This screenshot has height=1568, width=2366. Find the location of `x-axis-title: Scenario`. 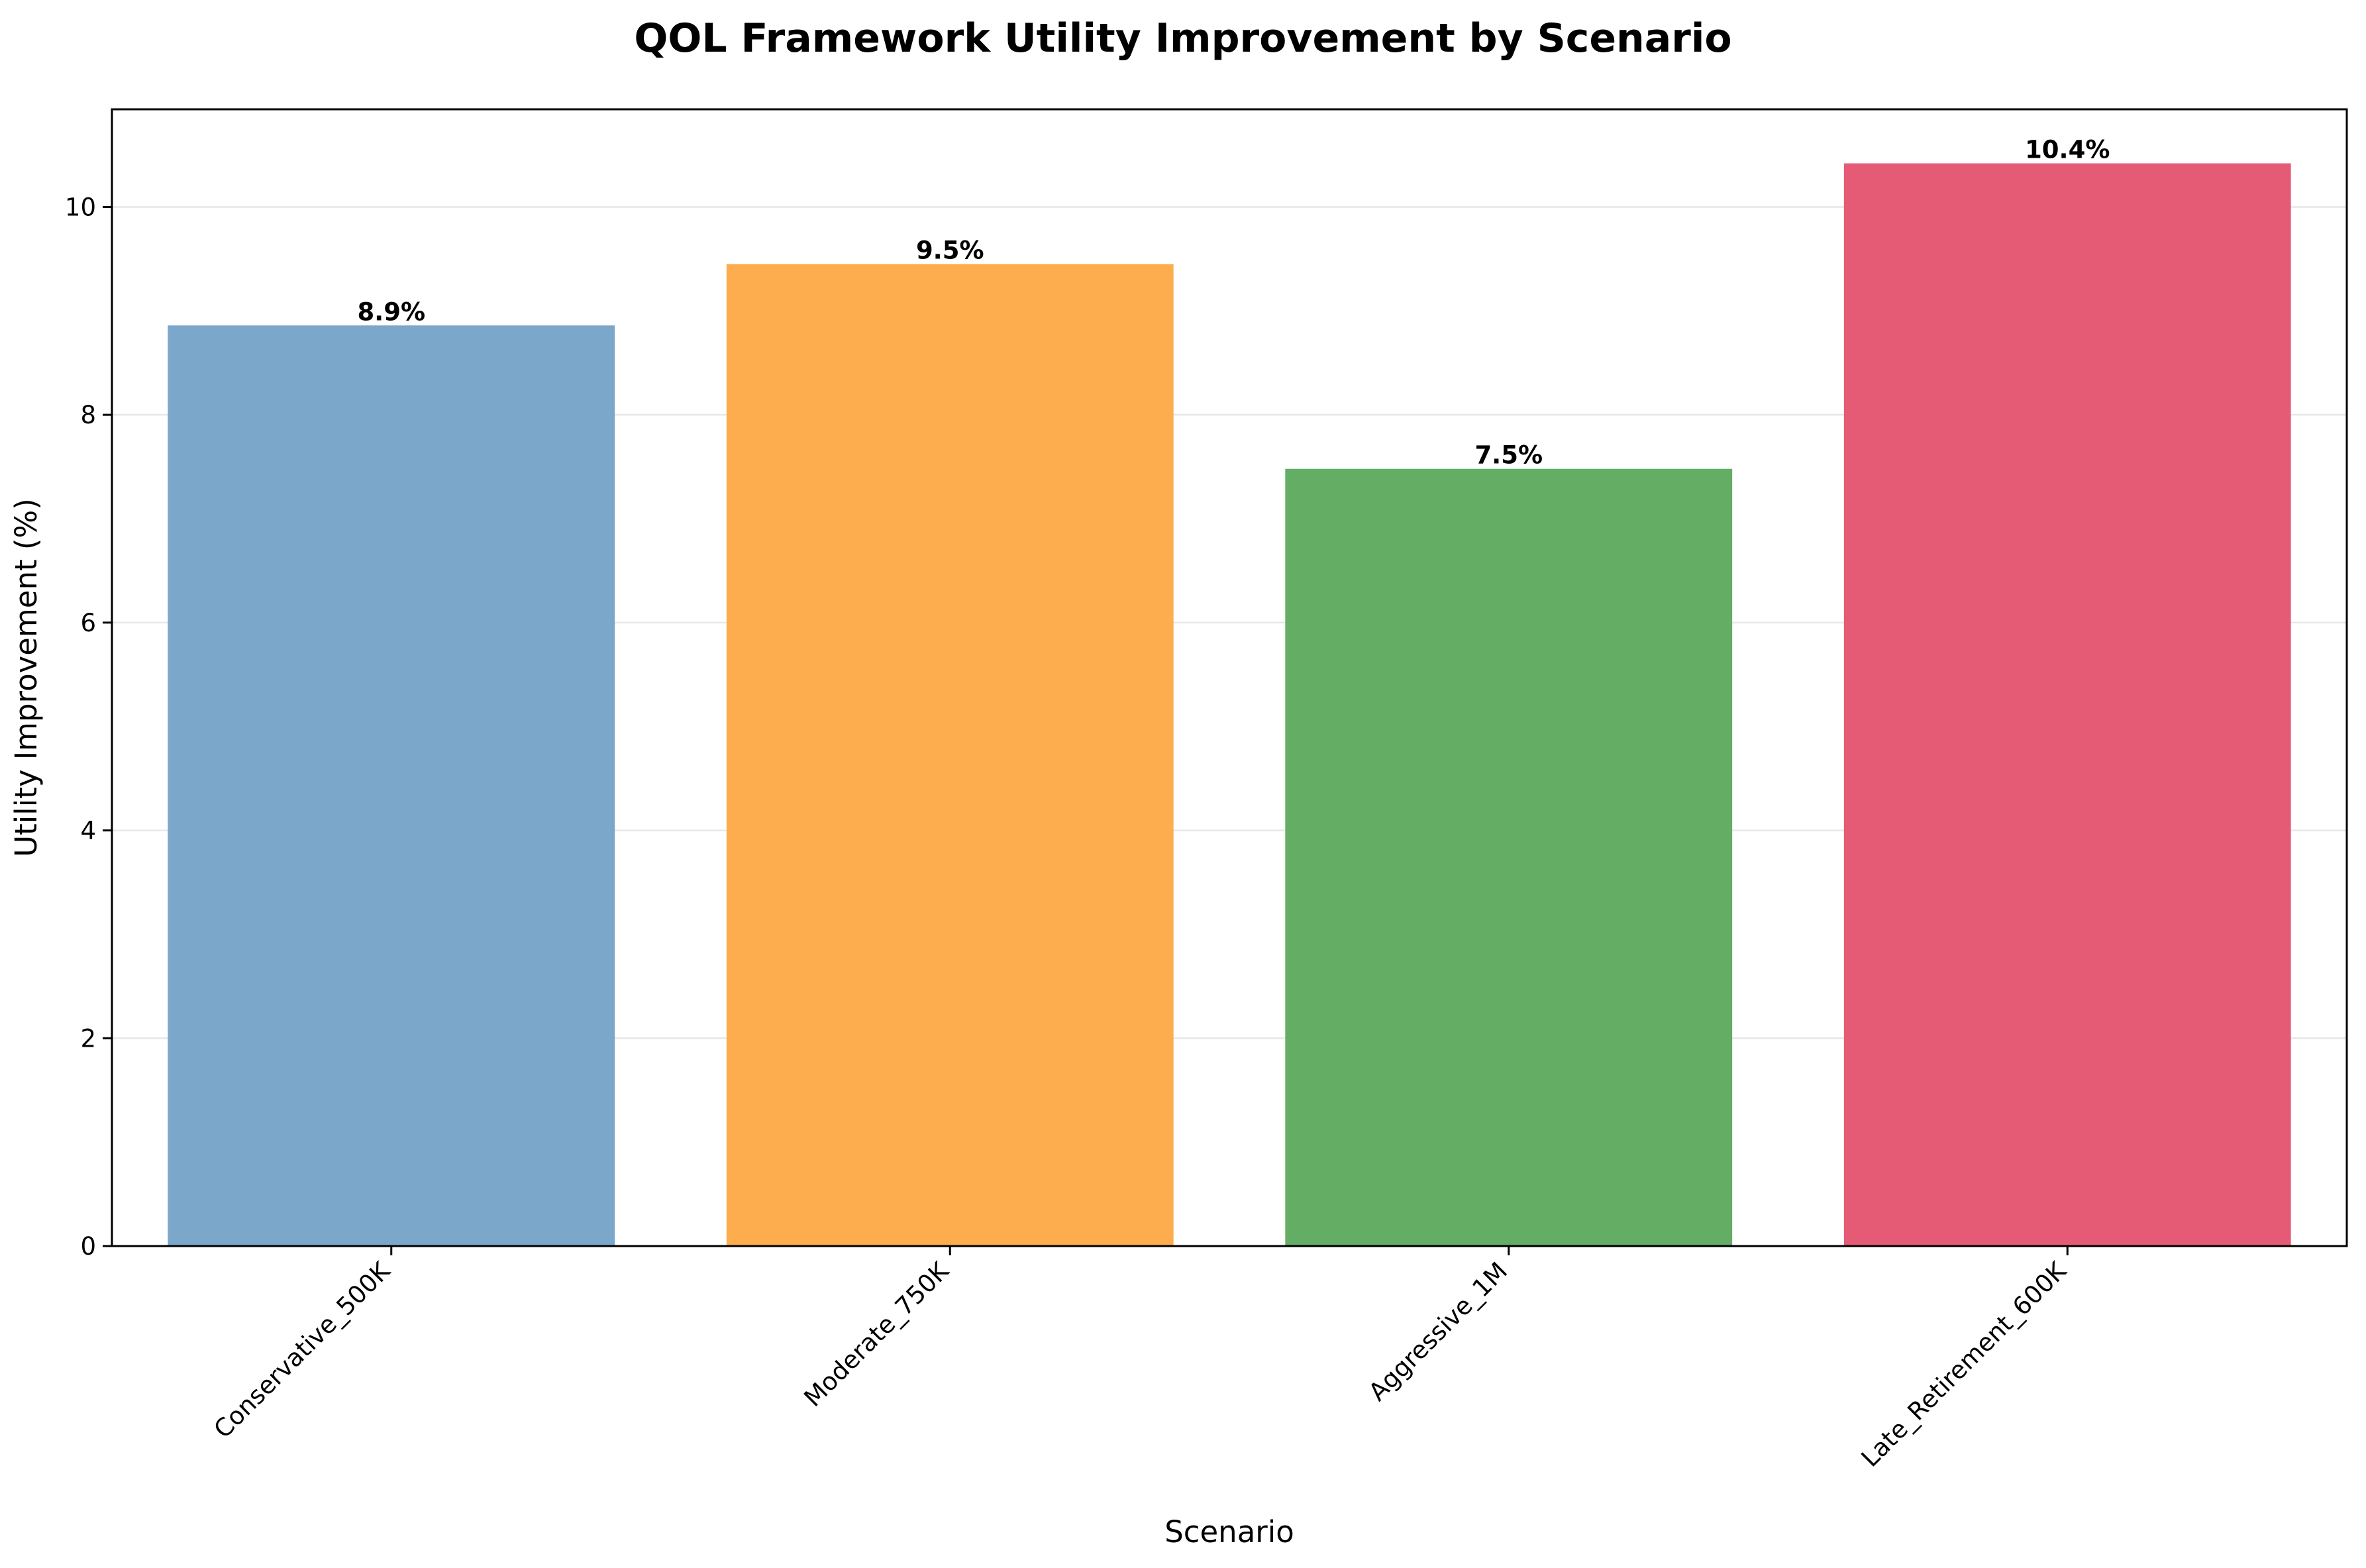

x-axis-title: Scenario is located at coordinates (1229, 1531).